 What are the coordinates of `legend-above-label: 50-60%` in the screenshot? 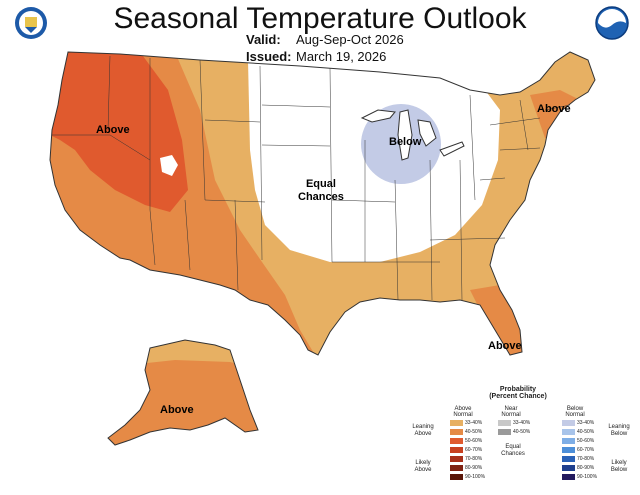 It's located at (474, 441).